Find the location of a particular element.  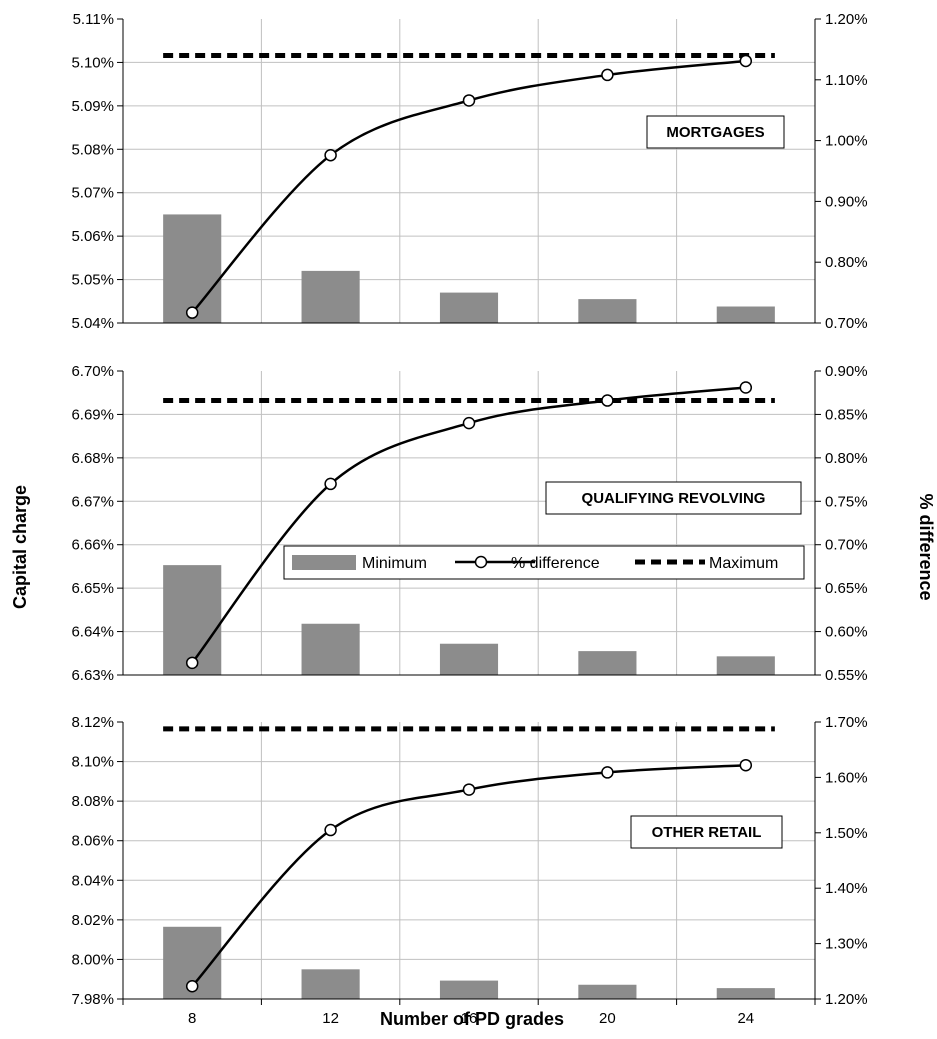

y2-tick-label: 1.60% is located at coordinates (846, 777).